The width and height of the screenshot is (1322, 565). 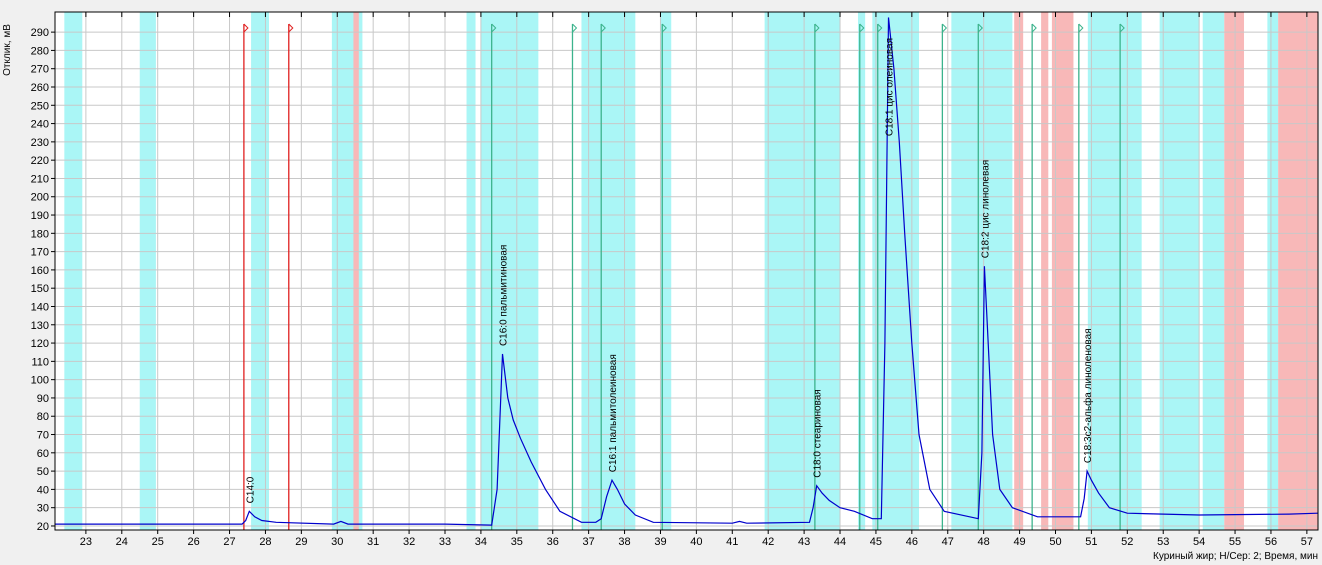 What do you see at coordinates (40, 344) in the screenshot?
I see `y-tick-label: 120` at bounding box center [40, 344].